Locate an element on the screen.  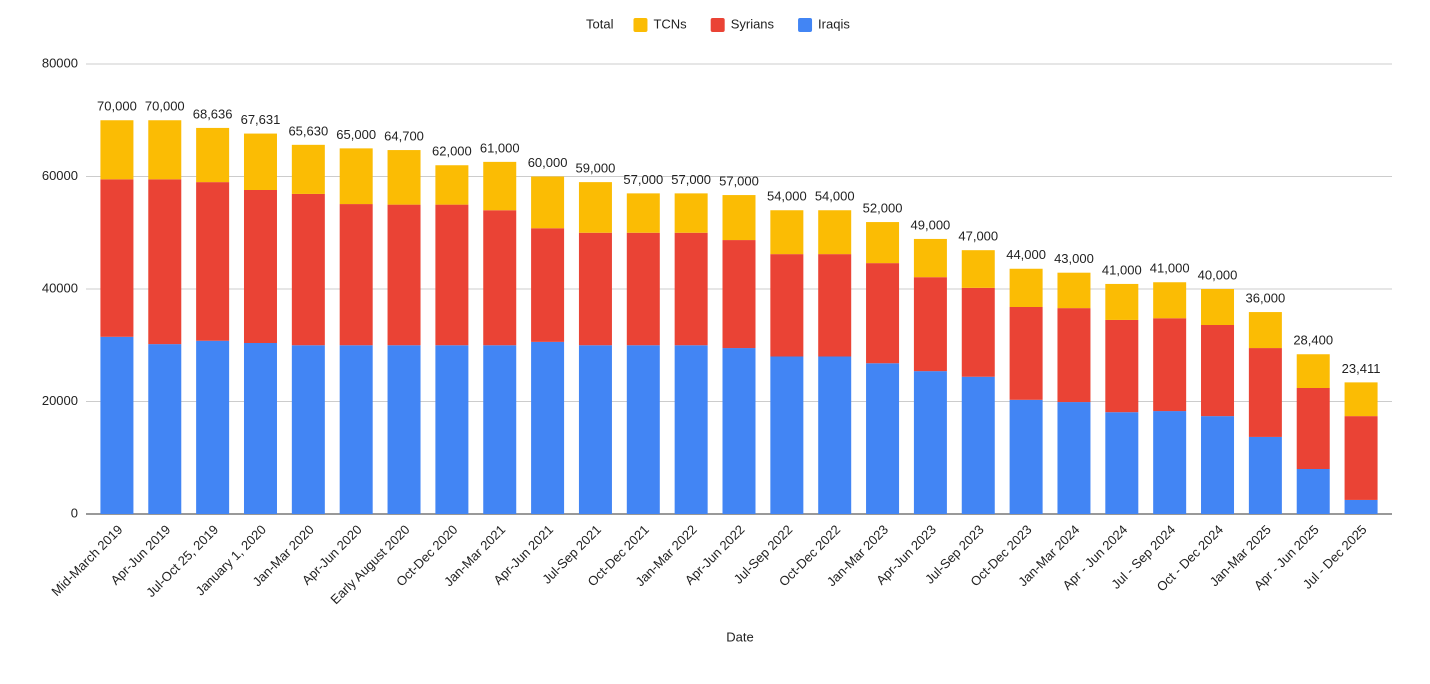
data-label: 44,000 is located at coordinates (1026, 254).